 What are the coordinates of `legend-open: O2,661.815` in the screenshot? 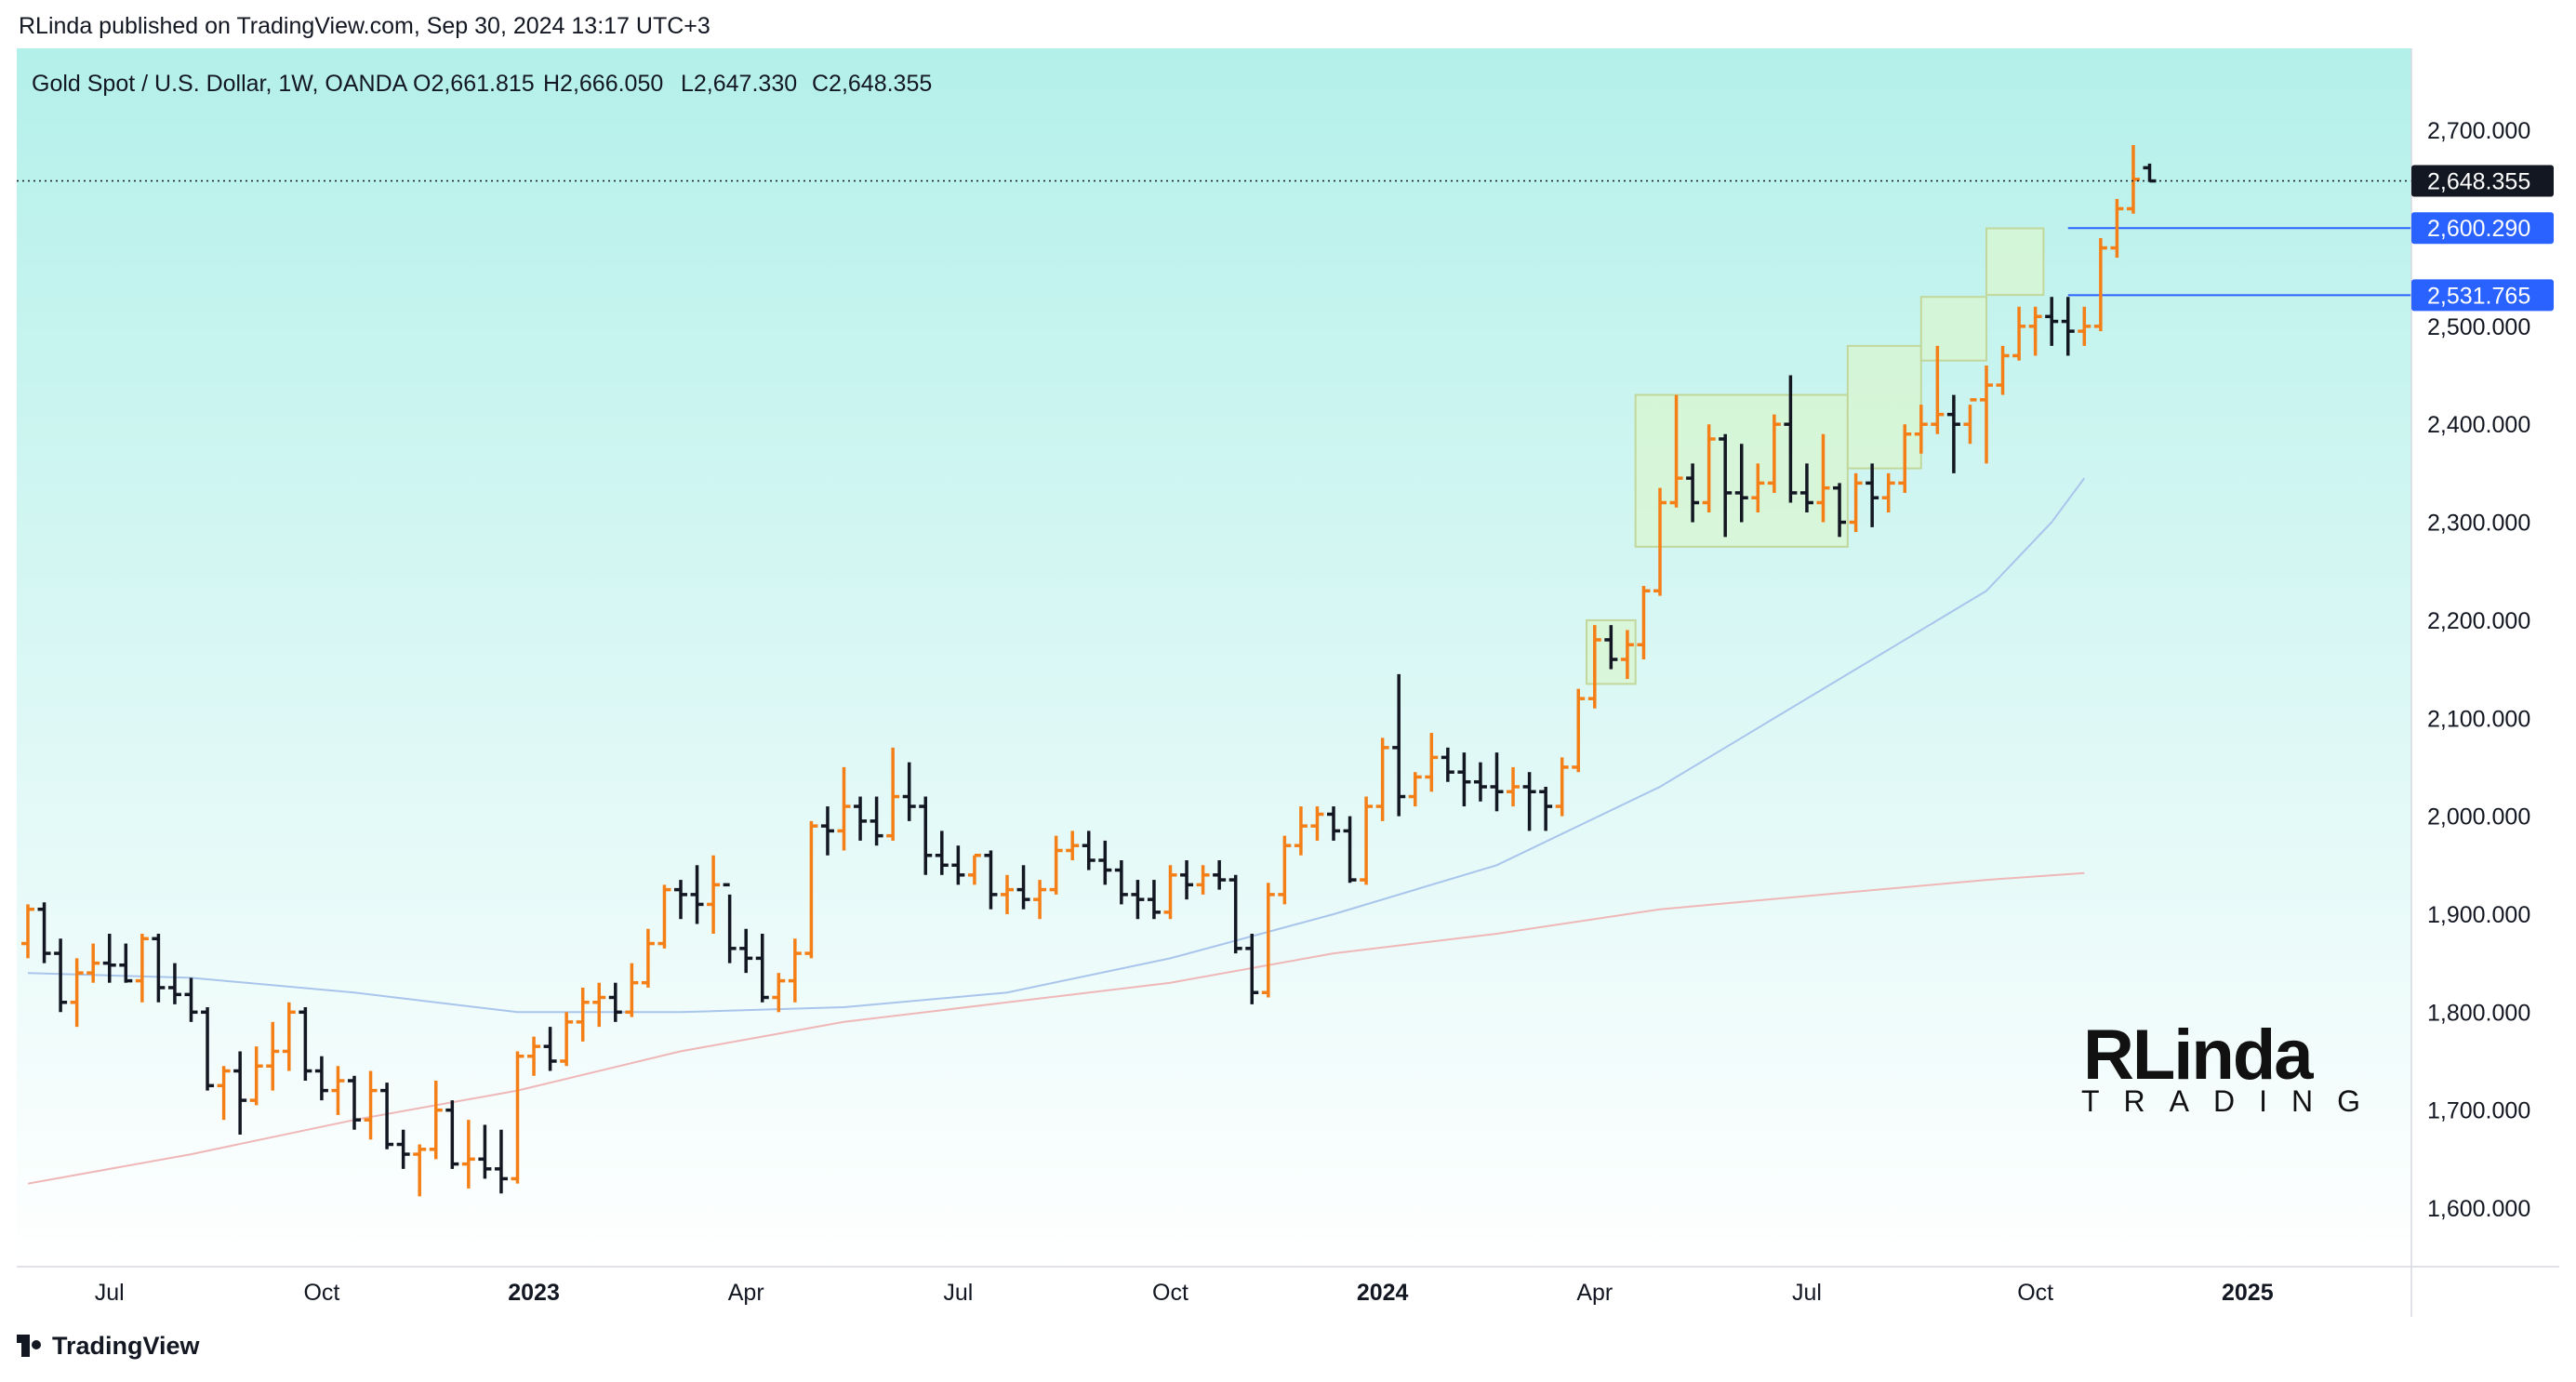 It's located at (474, 84).